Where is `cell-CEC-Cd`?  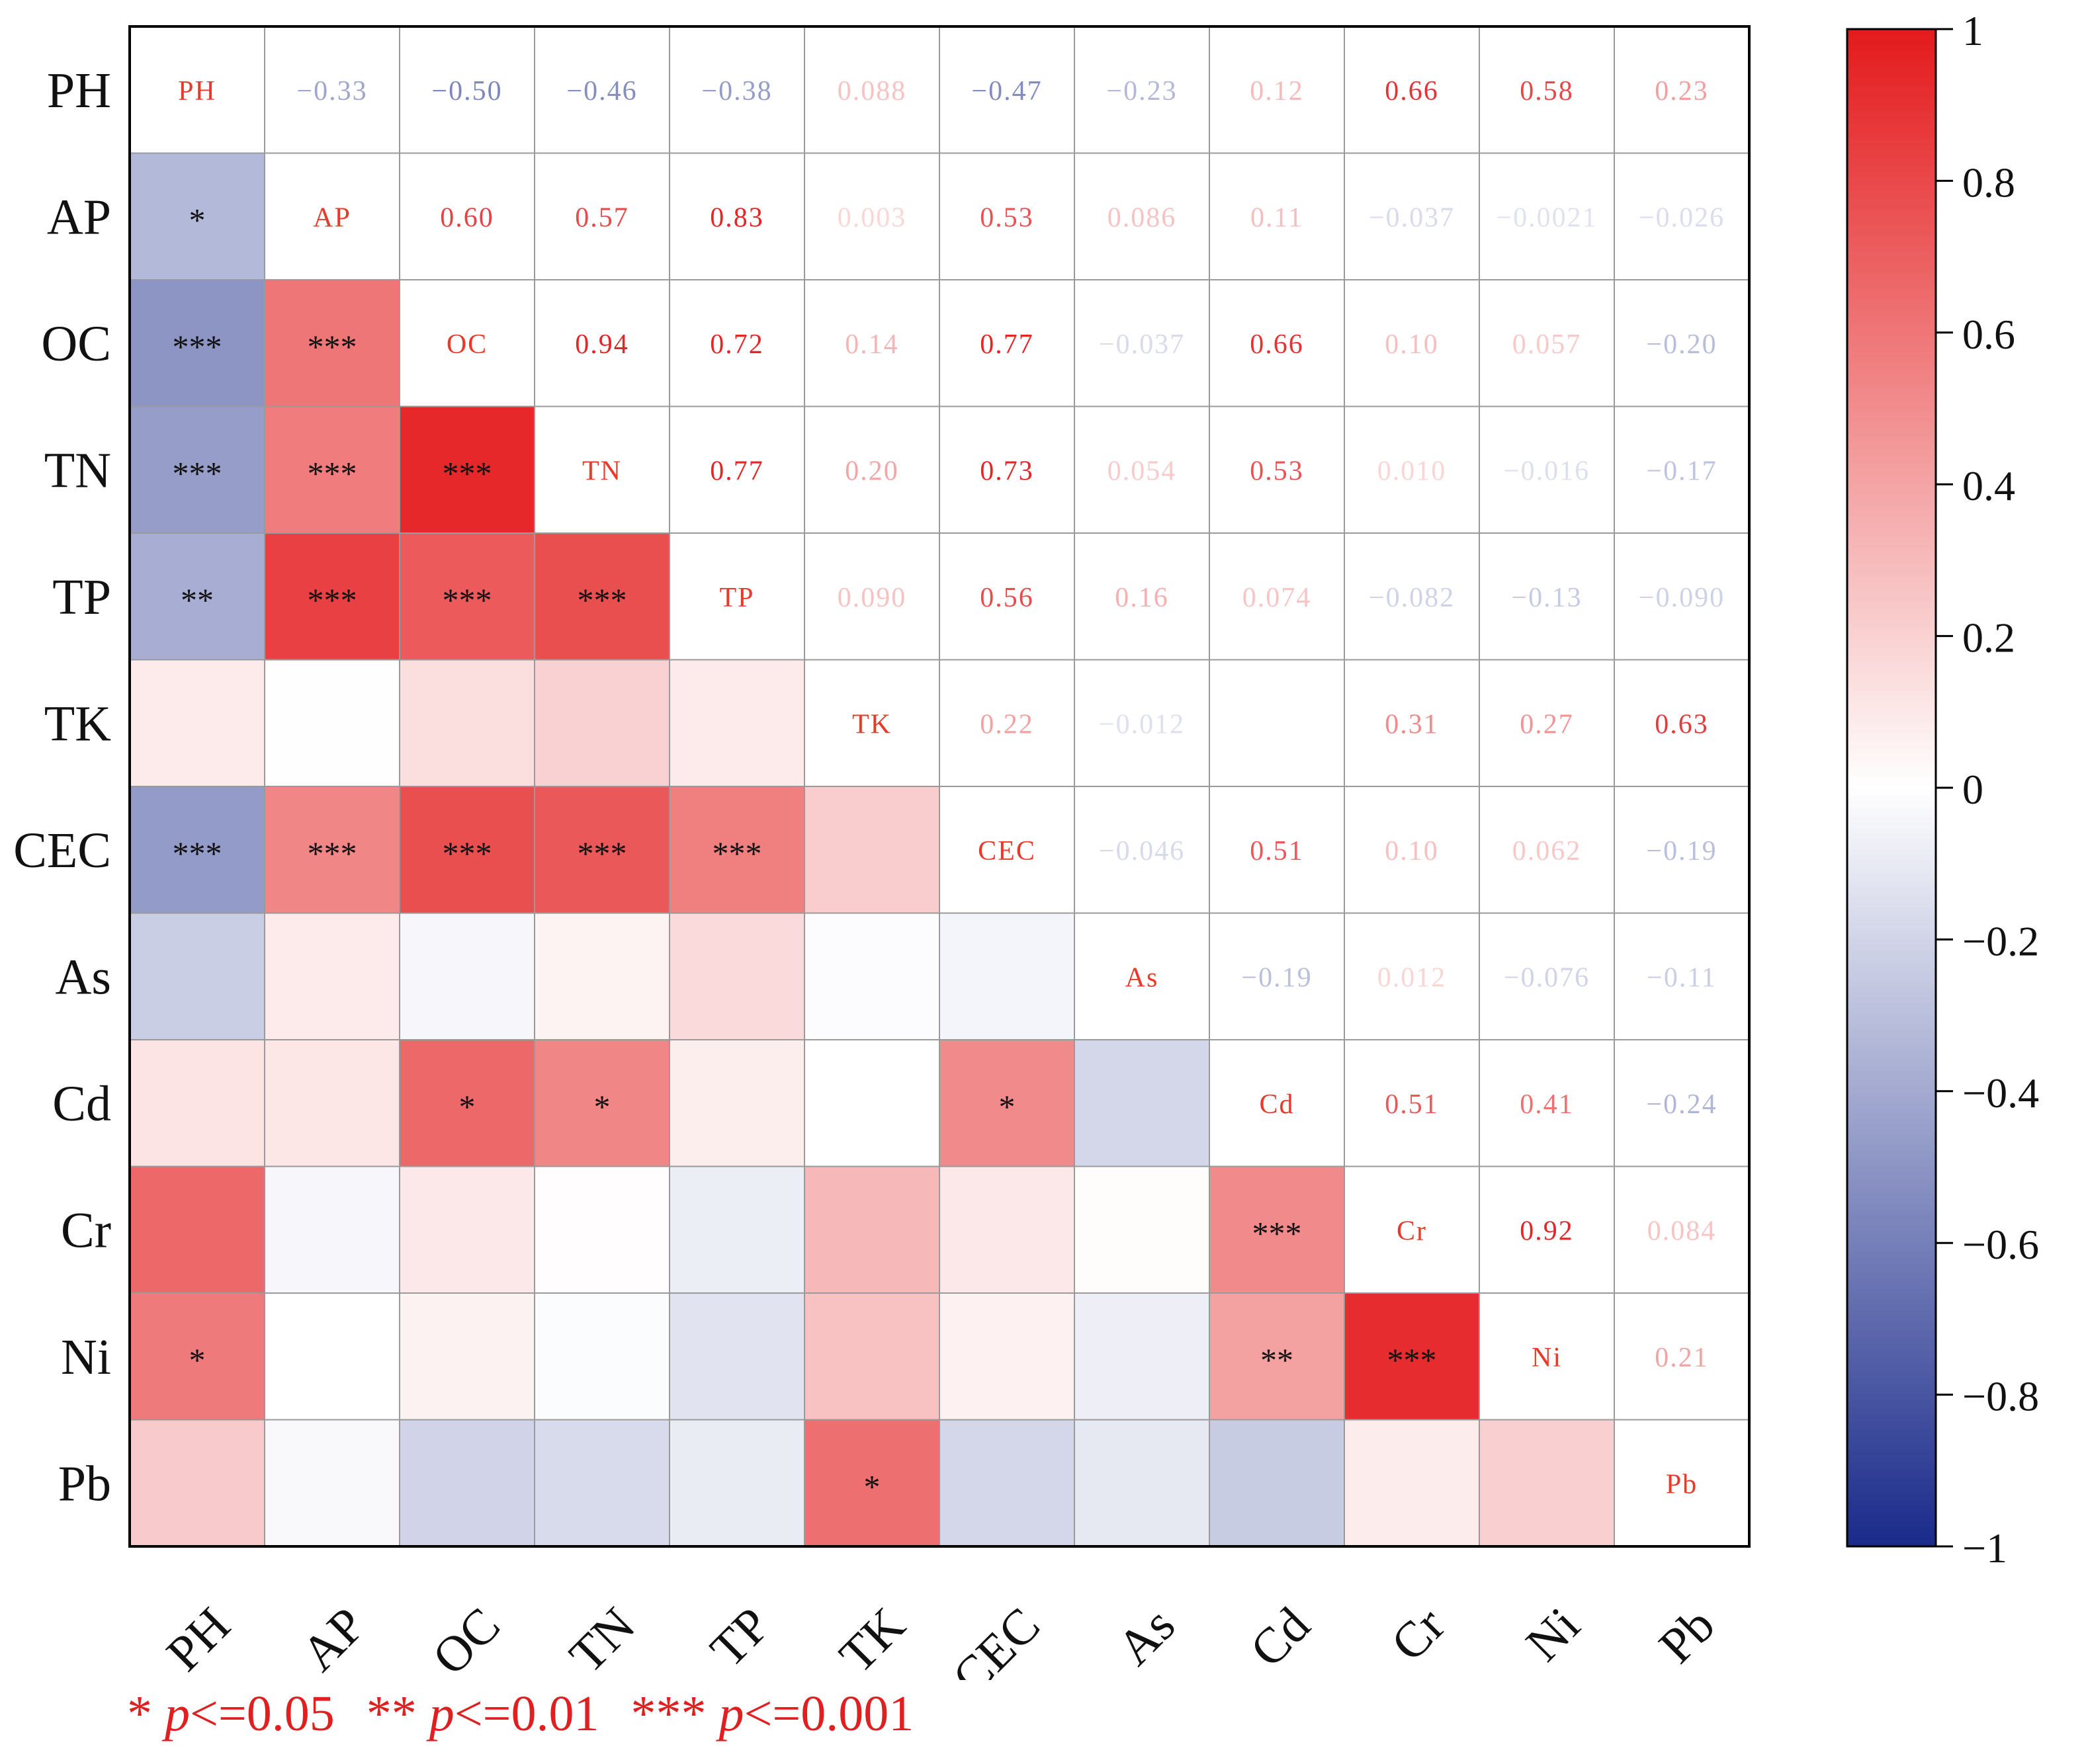 cell-CEC-Cd is located at coordinates (1276, 849).